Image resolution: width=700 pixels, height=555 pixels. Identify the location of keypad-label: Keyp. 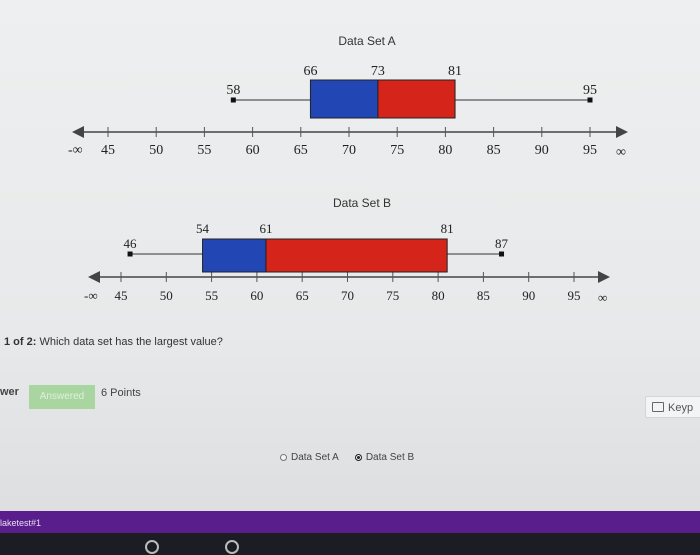
(681, 408).